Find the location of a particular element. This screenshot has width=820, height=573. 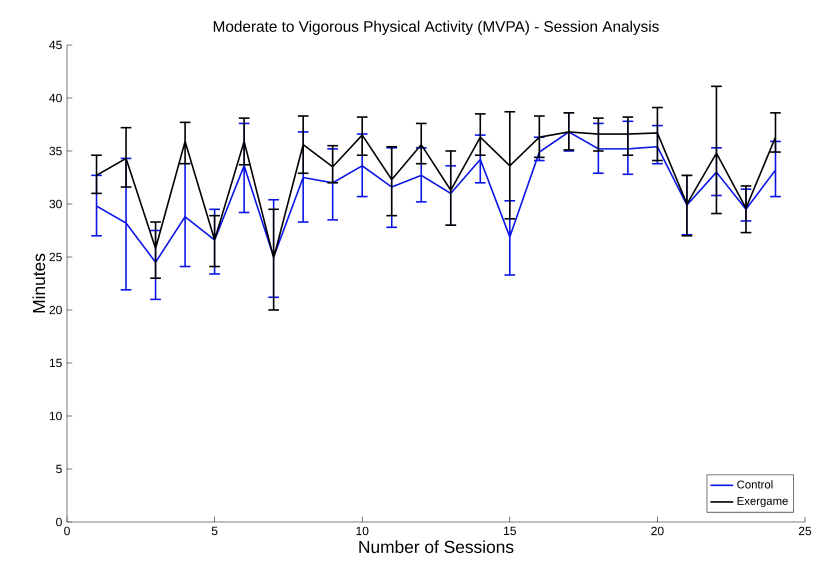

y-tick-label: 45 is located at coordinates (55, 45).